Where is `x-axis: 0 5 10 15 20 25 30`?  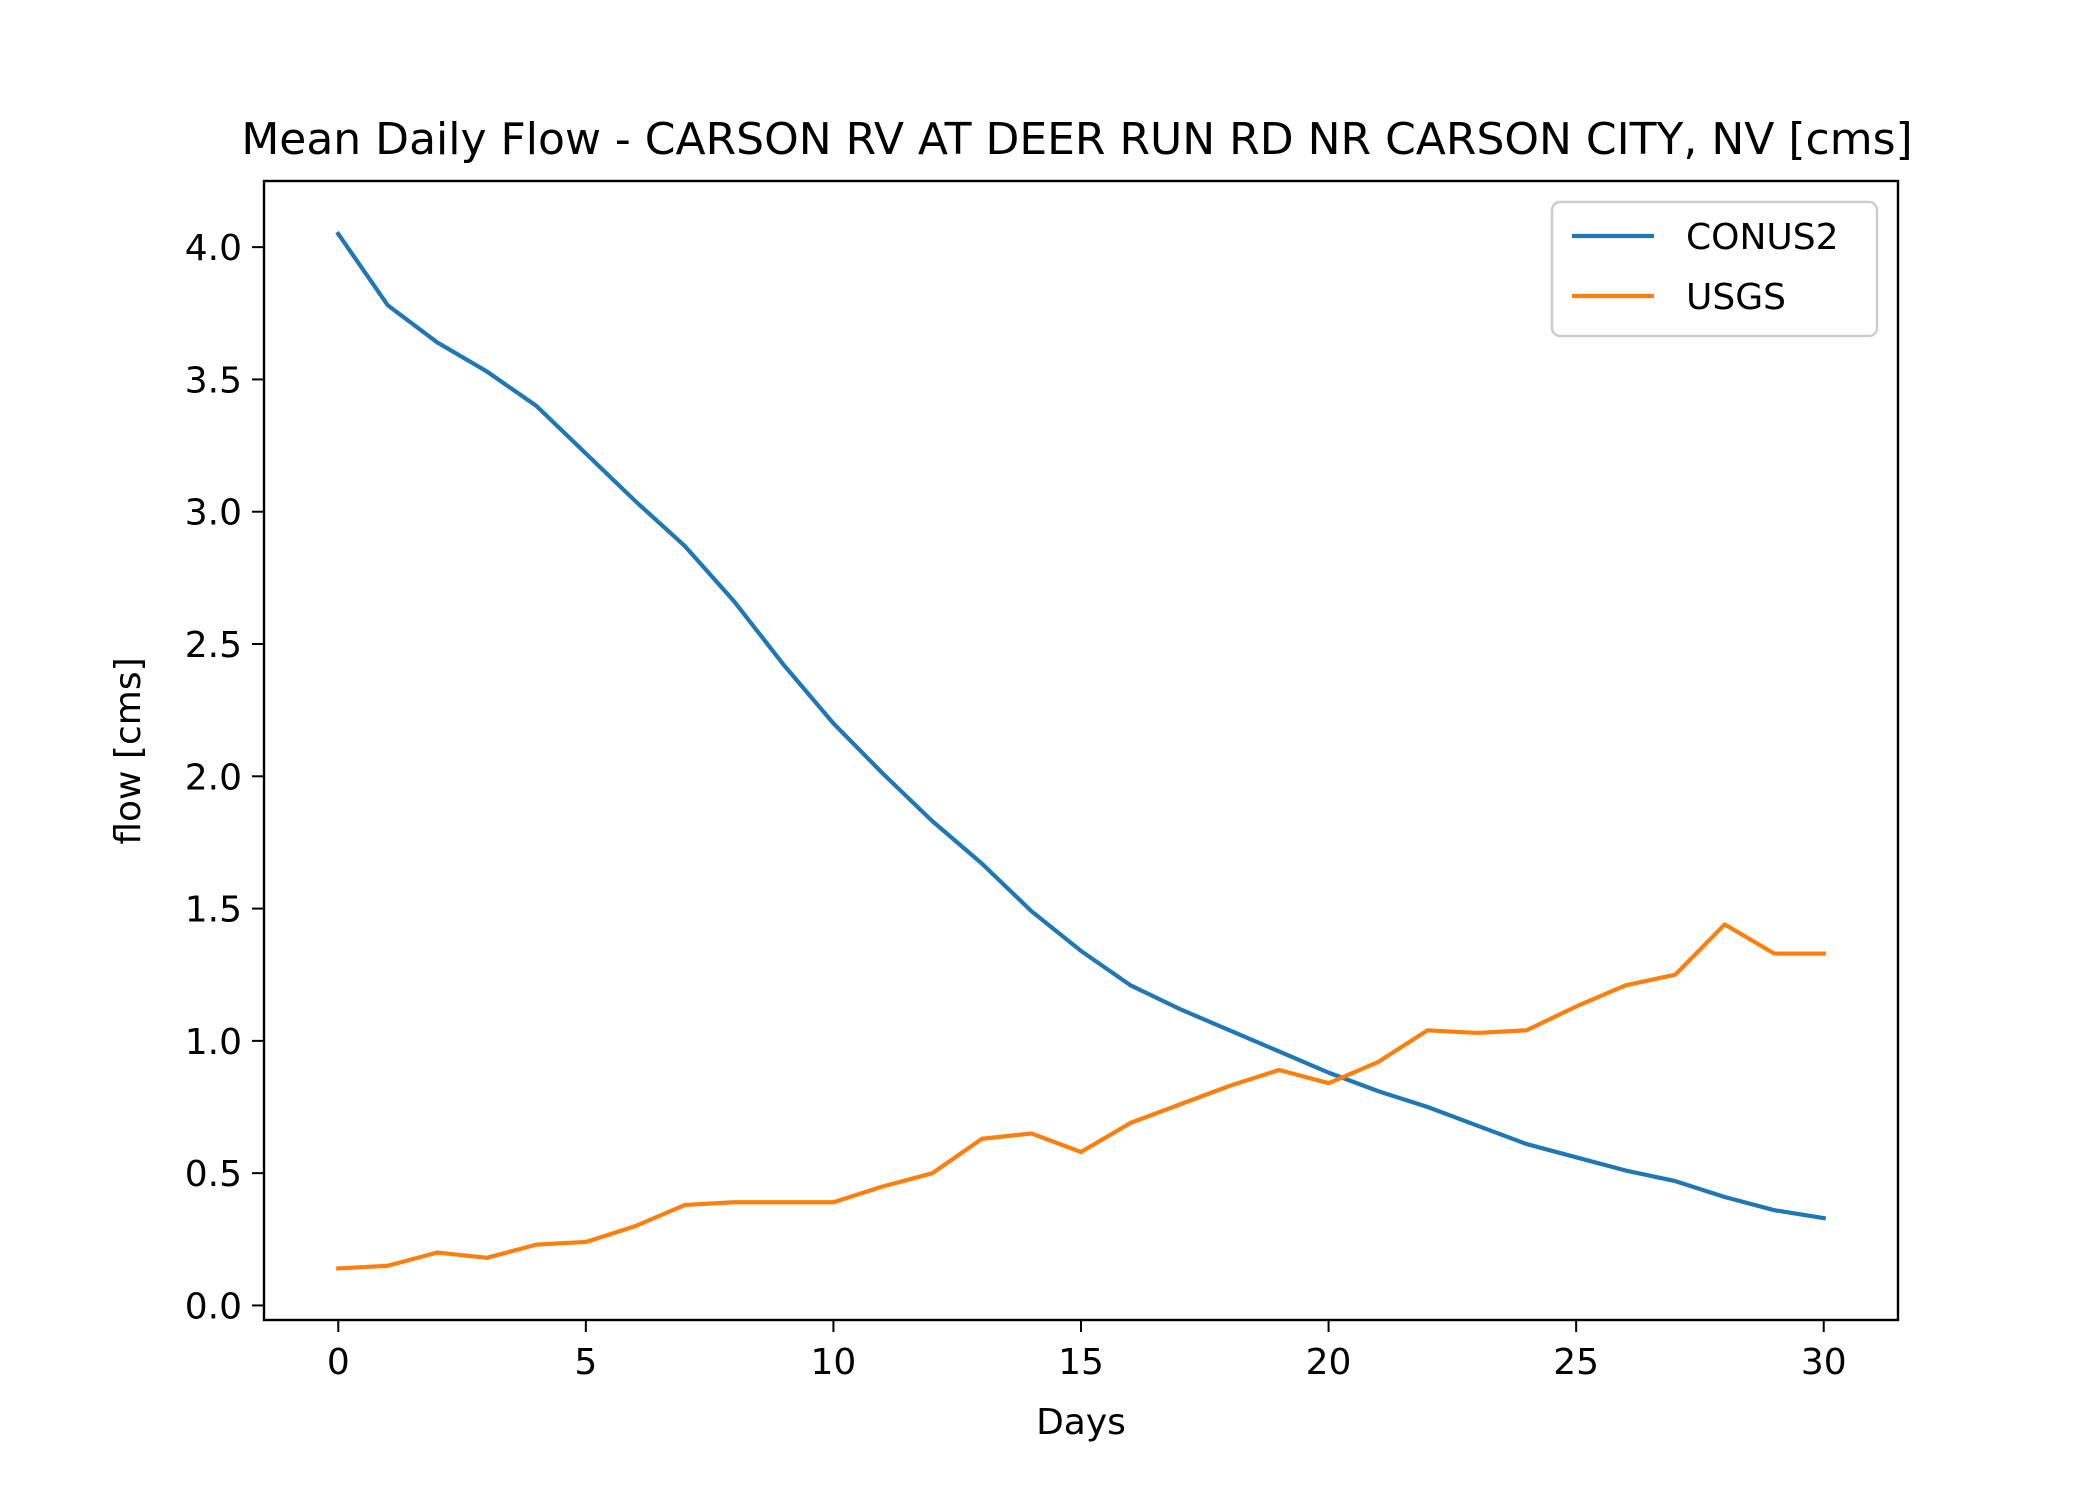 x-axis: 0 5 10 15 20 25 30 is located at coordinates (1087, 1351).